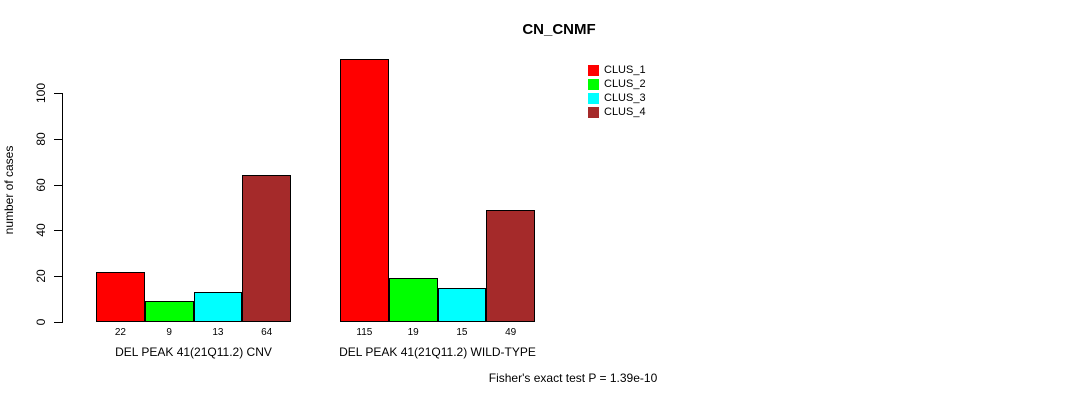  Describe the element at coordinates (573, 378) in the screenshot. I see `fisher-test-caption: Fisher's exact test P = 1.39e-10` at that location.